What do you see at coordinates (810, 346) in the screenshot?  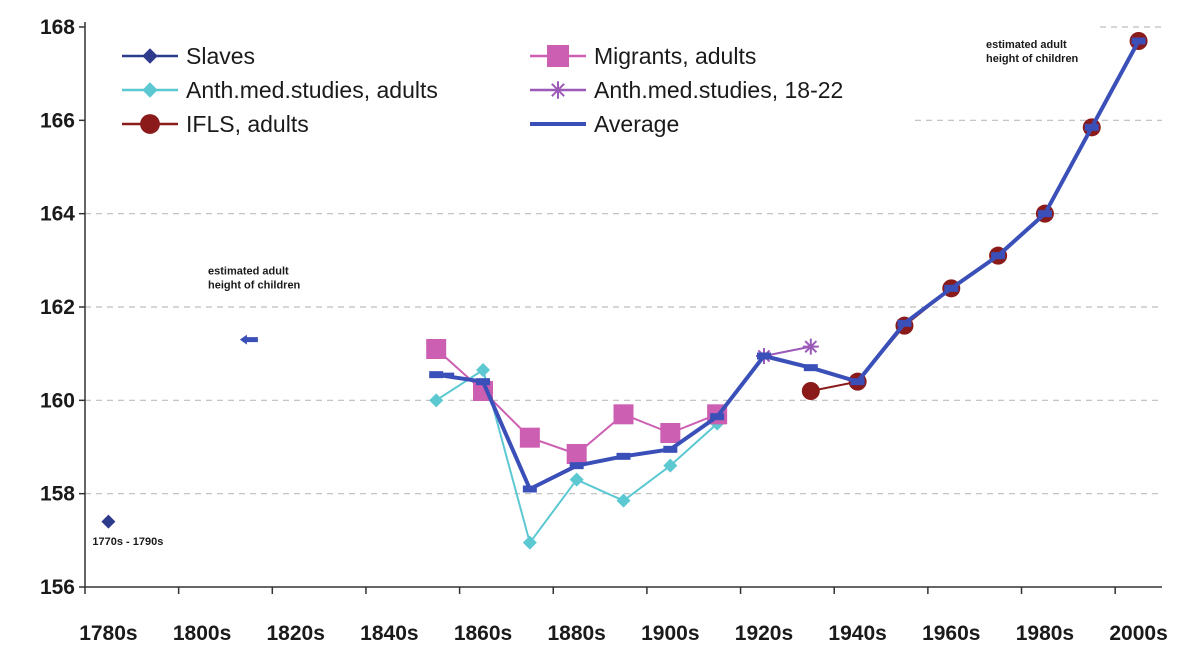 I see `point-anth-med-studies-18-22-1930s` at bounding box center [810, 346].